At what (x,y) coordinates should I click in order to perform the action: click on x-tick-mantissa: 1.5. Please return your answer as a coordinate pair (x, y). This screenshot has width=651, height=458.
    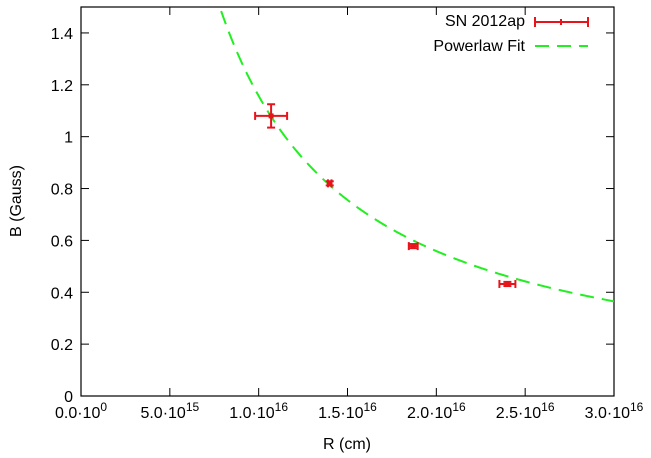
    Looking at the image, I should click on (329, 413).